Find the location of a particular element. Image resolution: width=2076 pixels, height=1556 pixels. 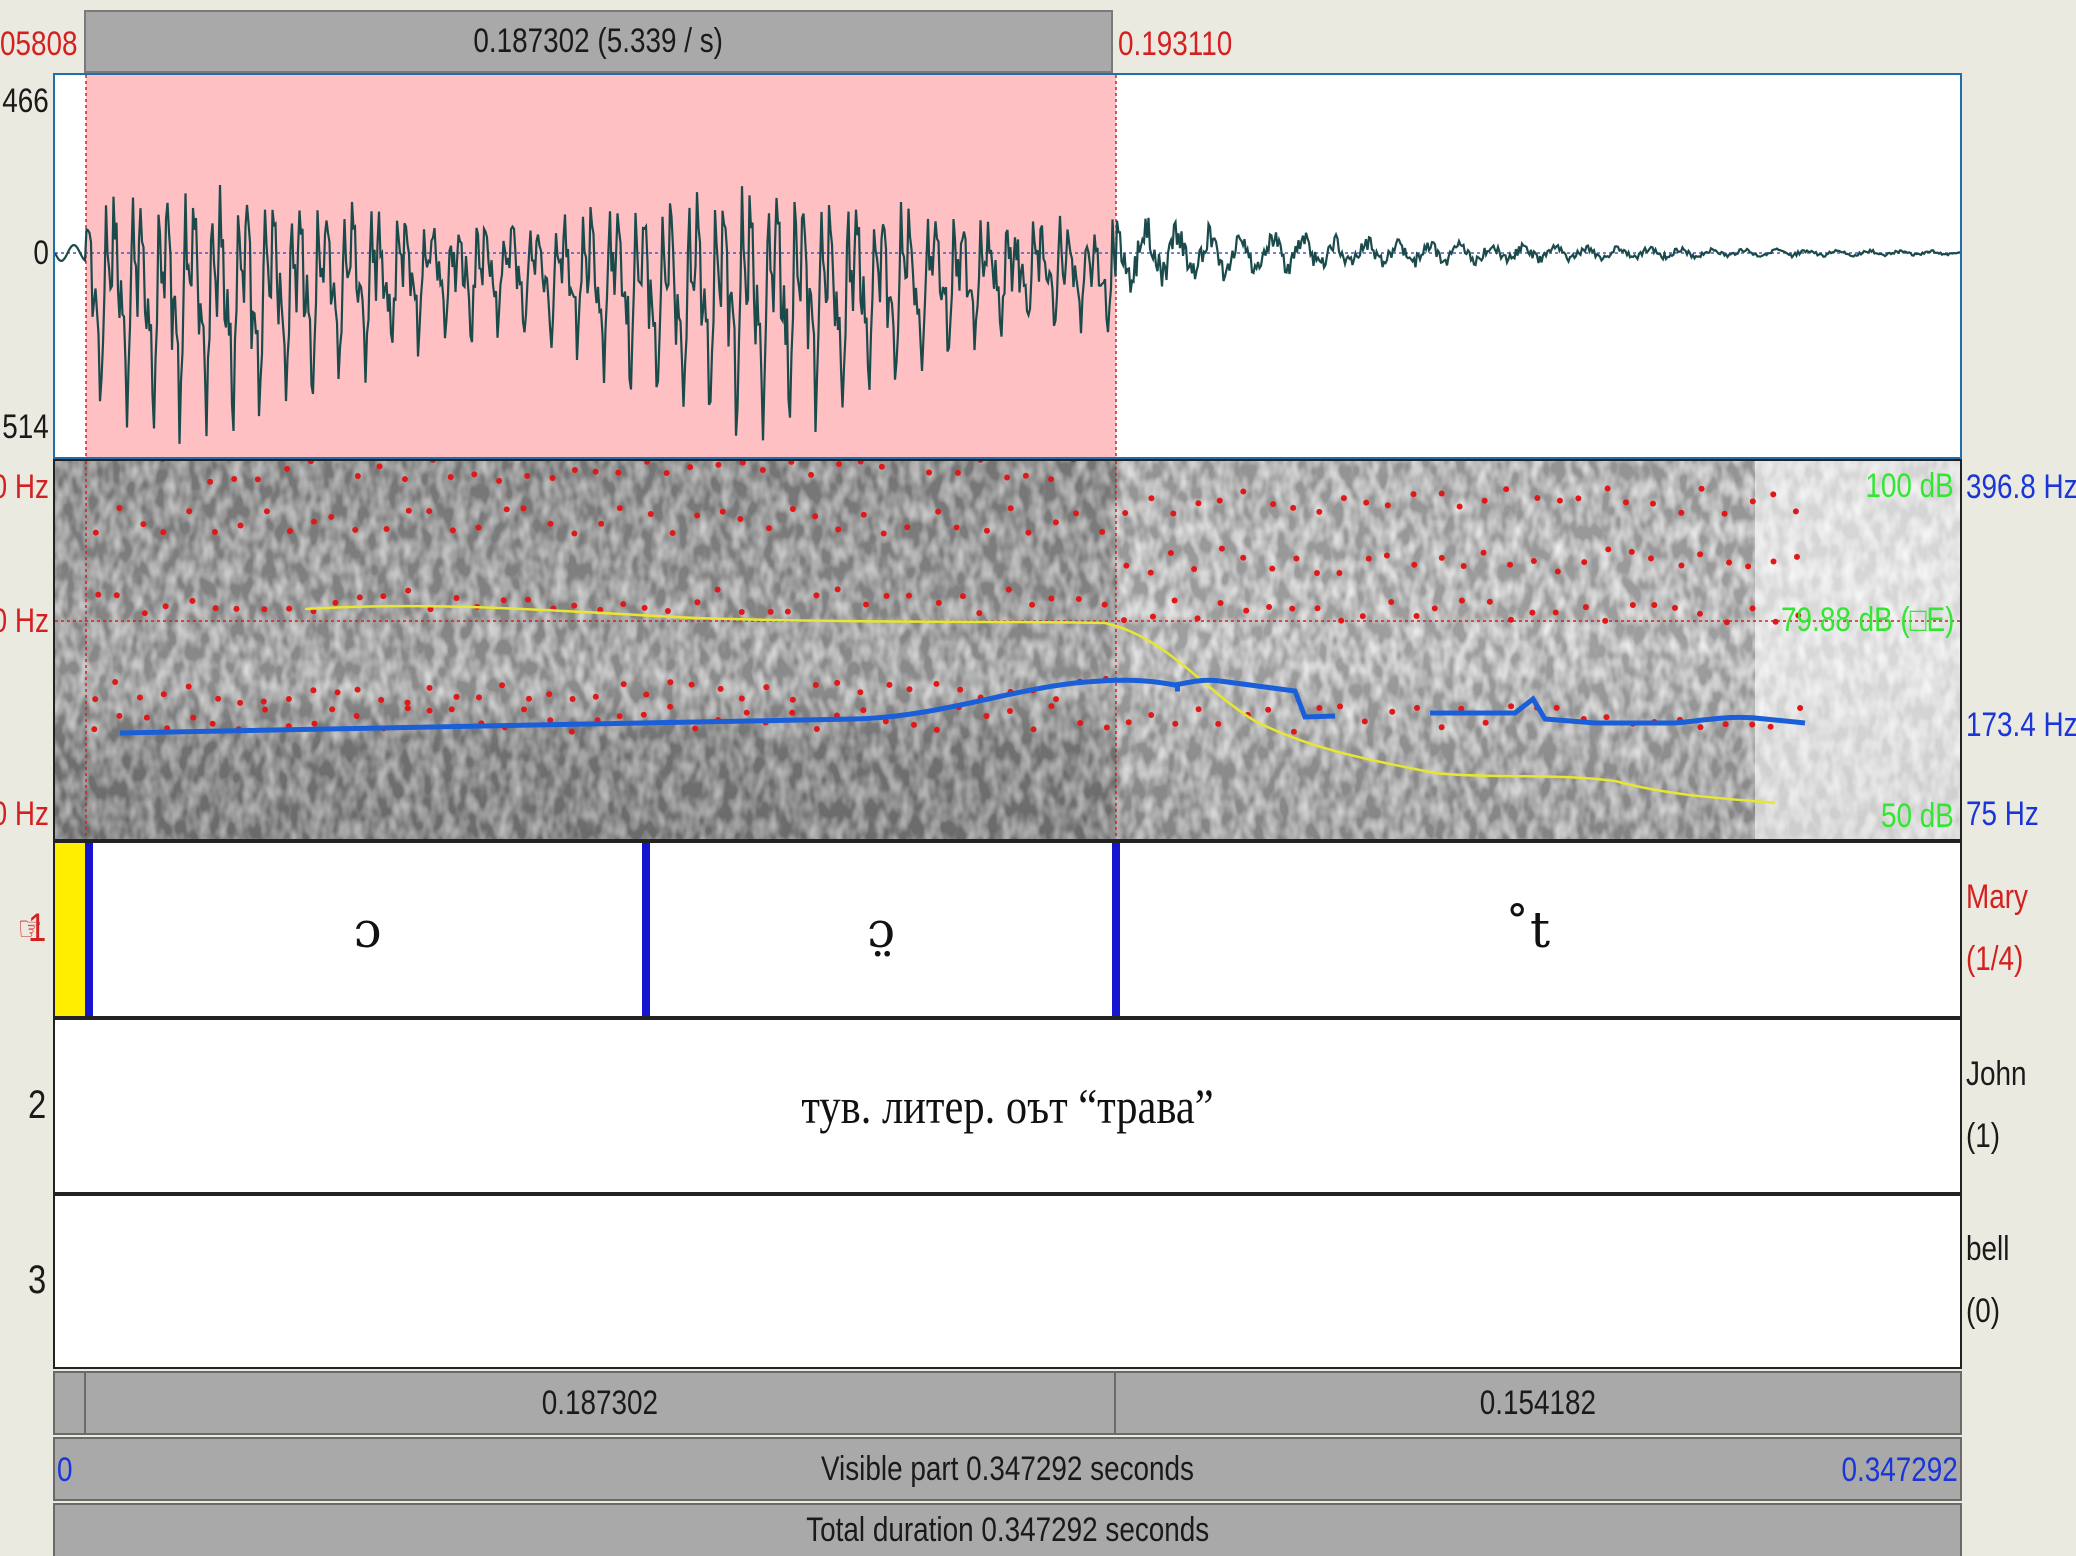

tier-2-interval: тув. литер. оът “трава” is located at coordinates (1007, 1106).